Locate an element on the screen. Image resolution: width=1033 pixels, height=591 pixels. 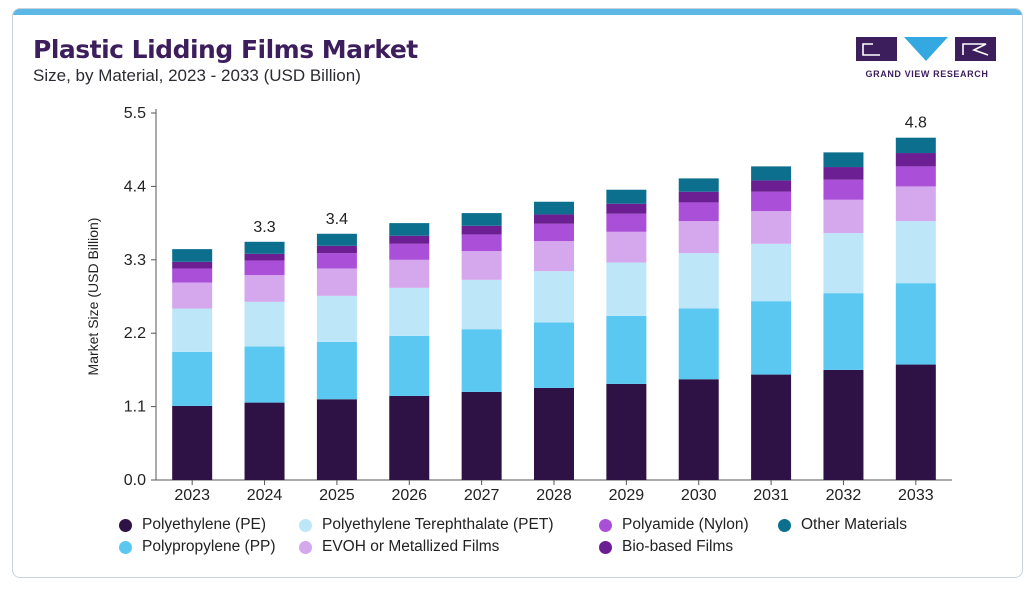
y-tick-label: 3.3 is located at coordinates (135, 260).